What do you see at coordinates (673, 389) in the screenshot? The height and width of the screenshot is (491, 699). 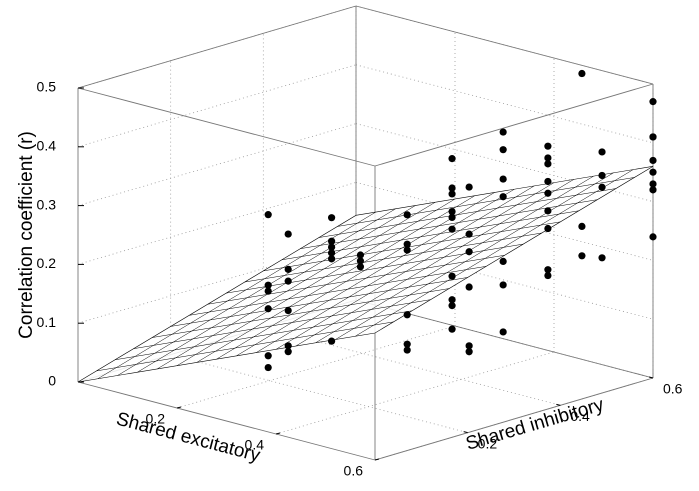 I see `y-tick-label: 0.6` at bounding box center [673, 389].